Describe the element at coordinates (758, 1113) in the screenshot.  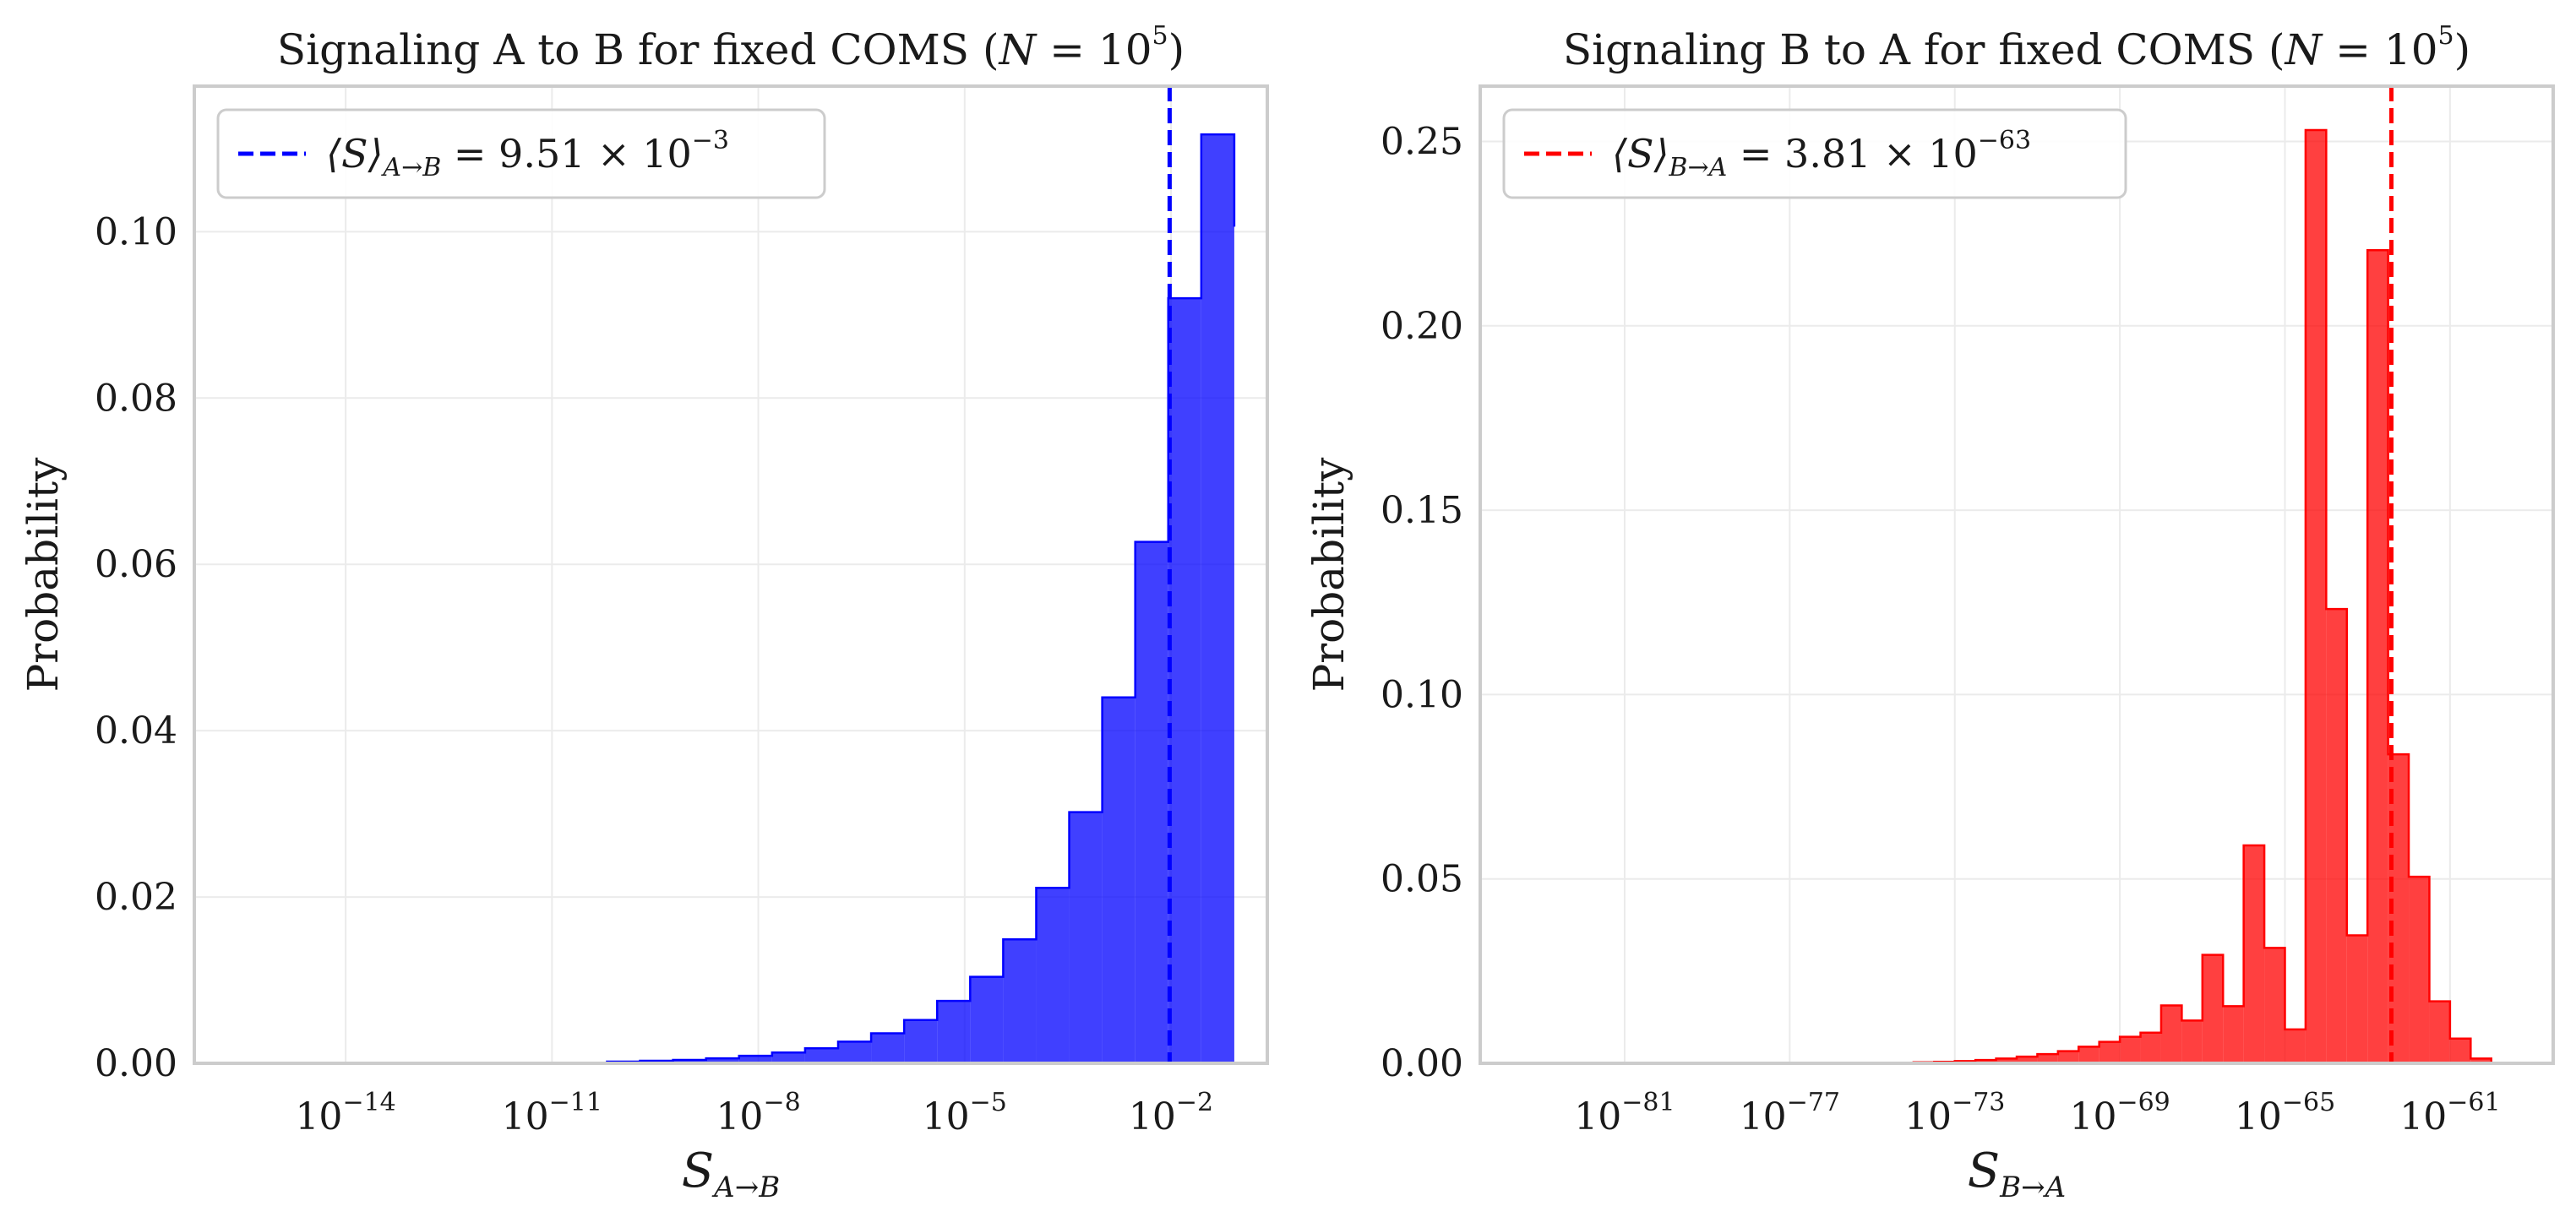
I see `x-tick-label: 10⁻⁸` at that location.